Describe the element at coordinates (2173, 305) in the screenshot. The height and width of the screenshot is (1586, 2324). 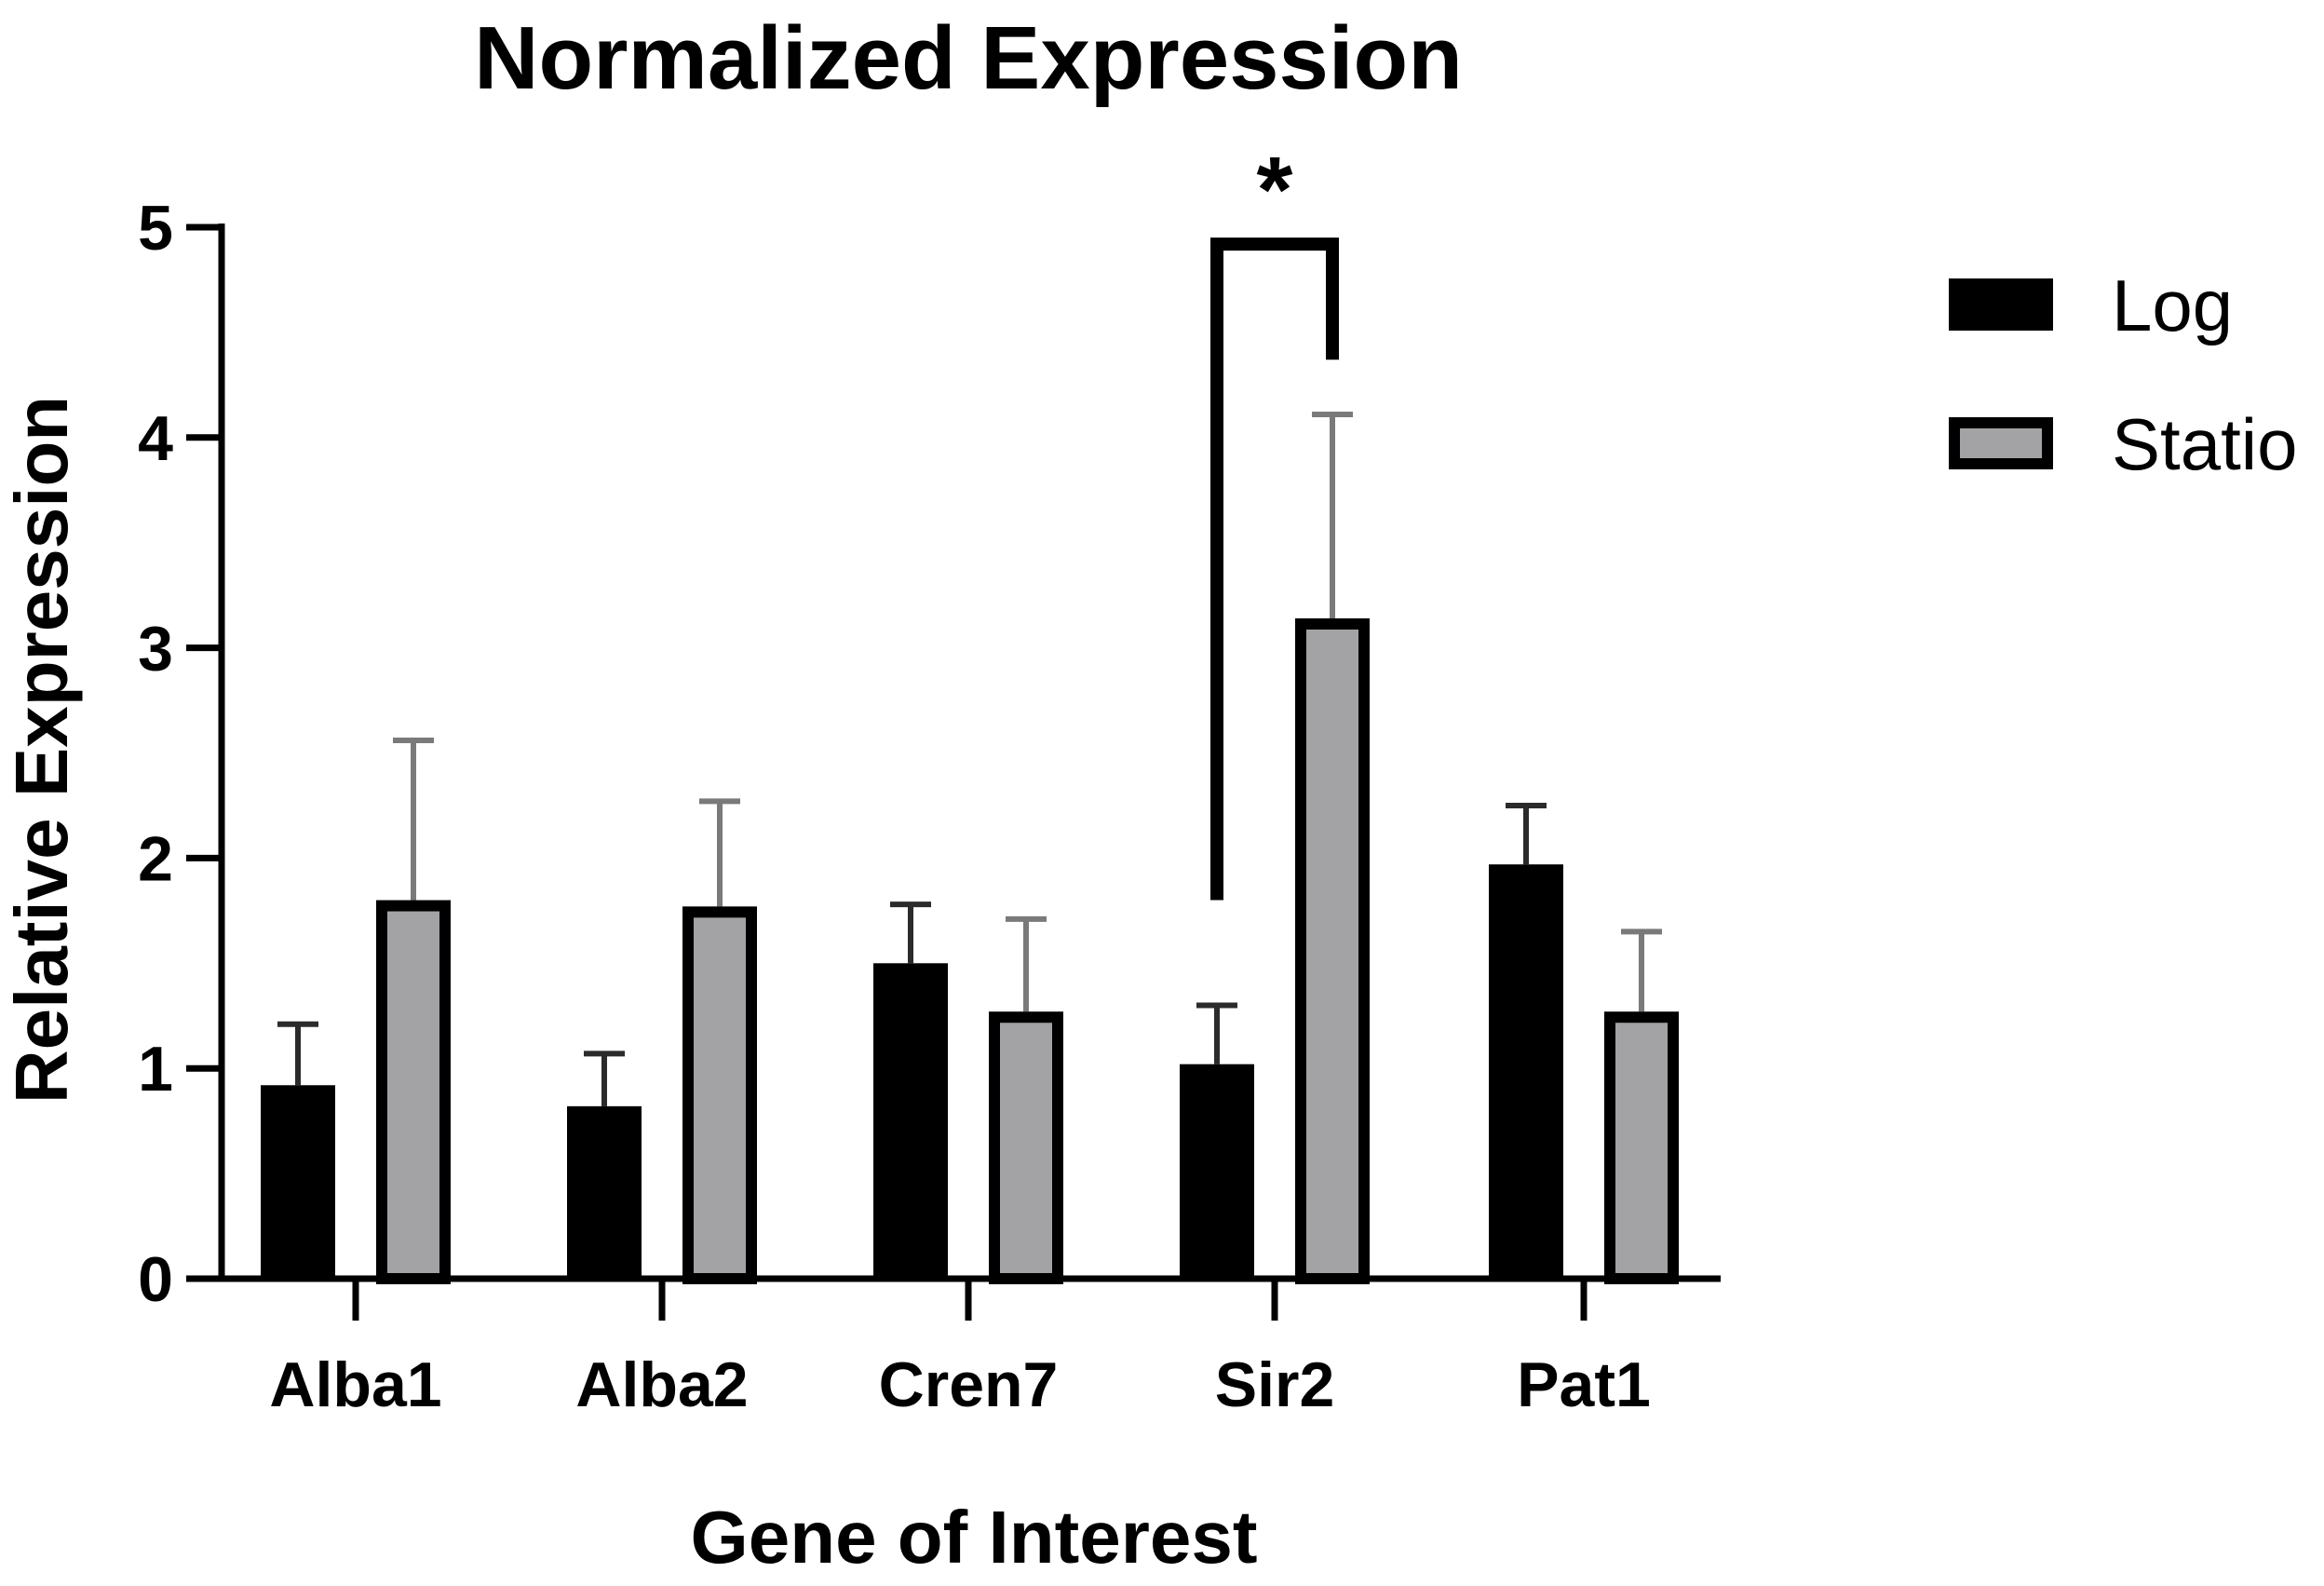
I see `legend-label-log: Log` at that location.